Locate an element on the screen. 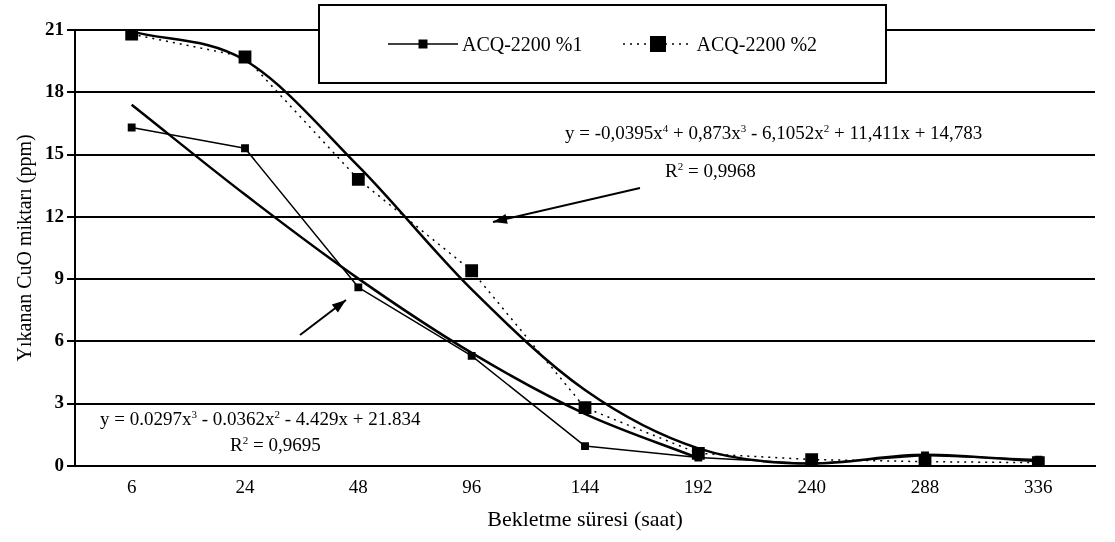 The width and height of the screenshot is (1115, 542). x-tick-label: 336 is located at coordinates (1038, 487).